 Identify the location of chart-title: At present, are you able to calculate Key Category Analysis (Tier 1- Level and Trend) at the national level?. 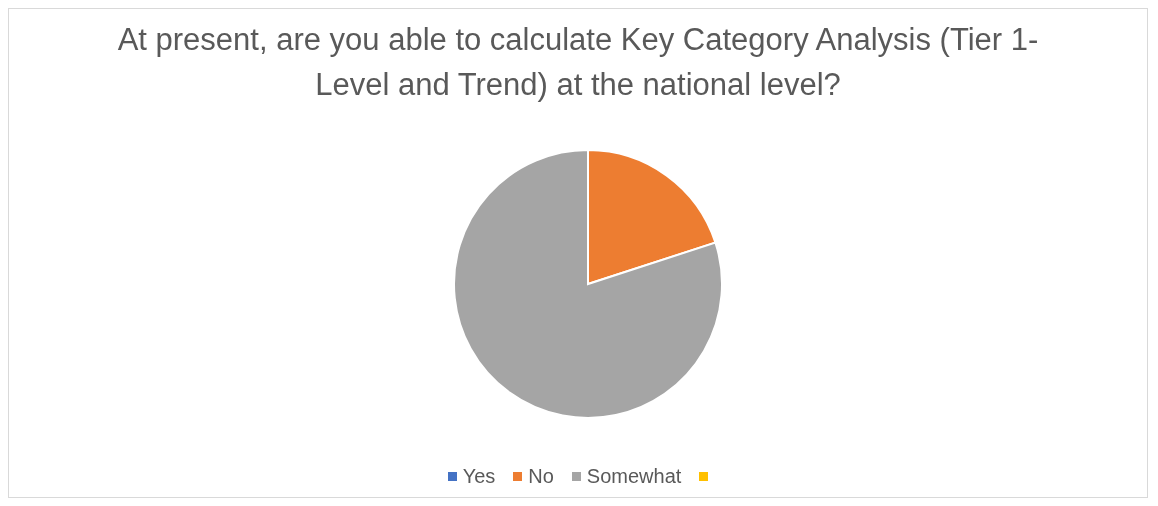
(578, 62).